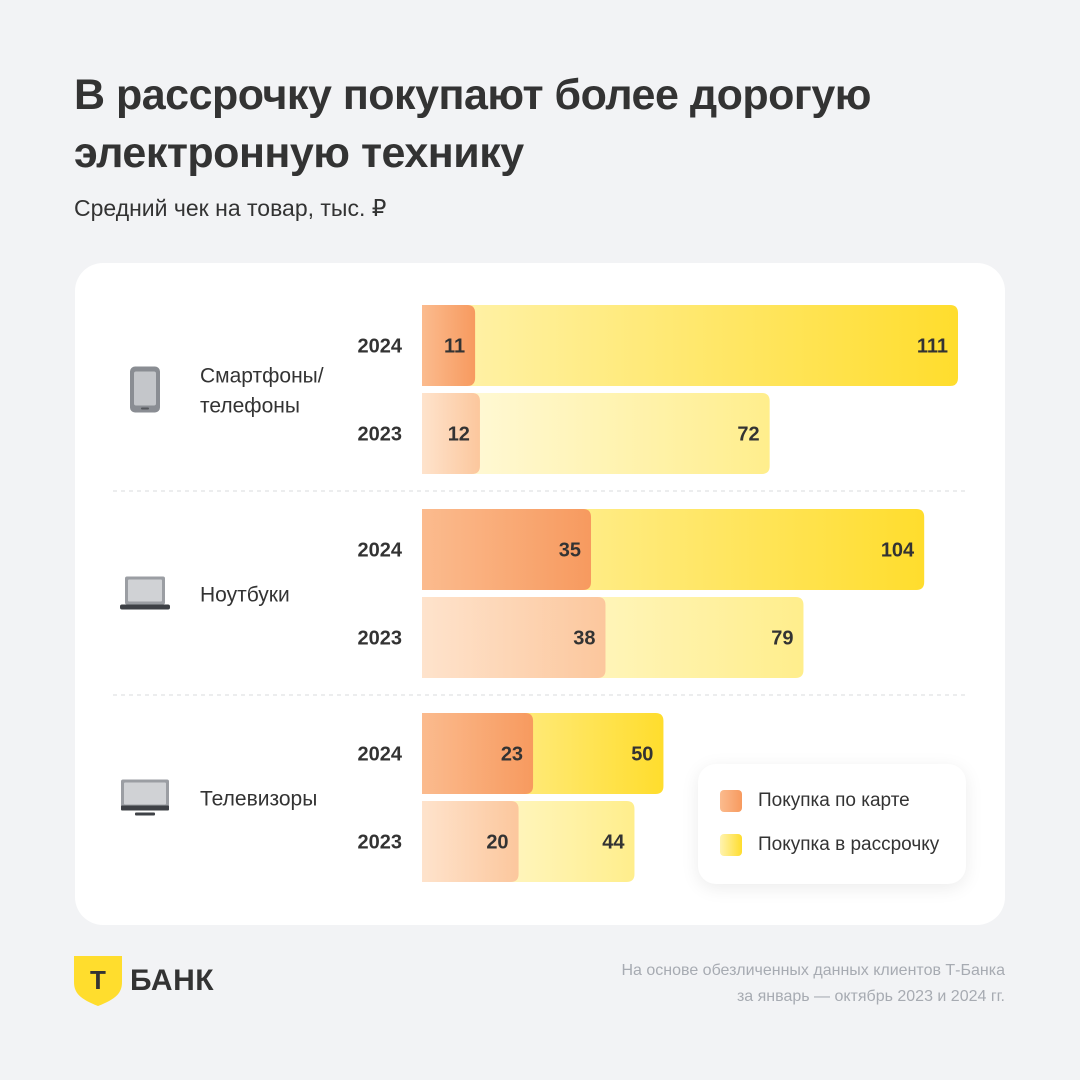 The width and height of the screenshot is (1080, 1080). I want to click on year-label-2023-0: 2023, so click(380, 435).